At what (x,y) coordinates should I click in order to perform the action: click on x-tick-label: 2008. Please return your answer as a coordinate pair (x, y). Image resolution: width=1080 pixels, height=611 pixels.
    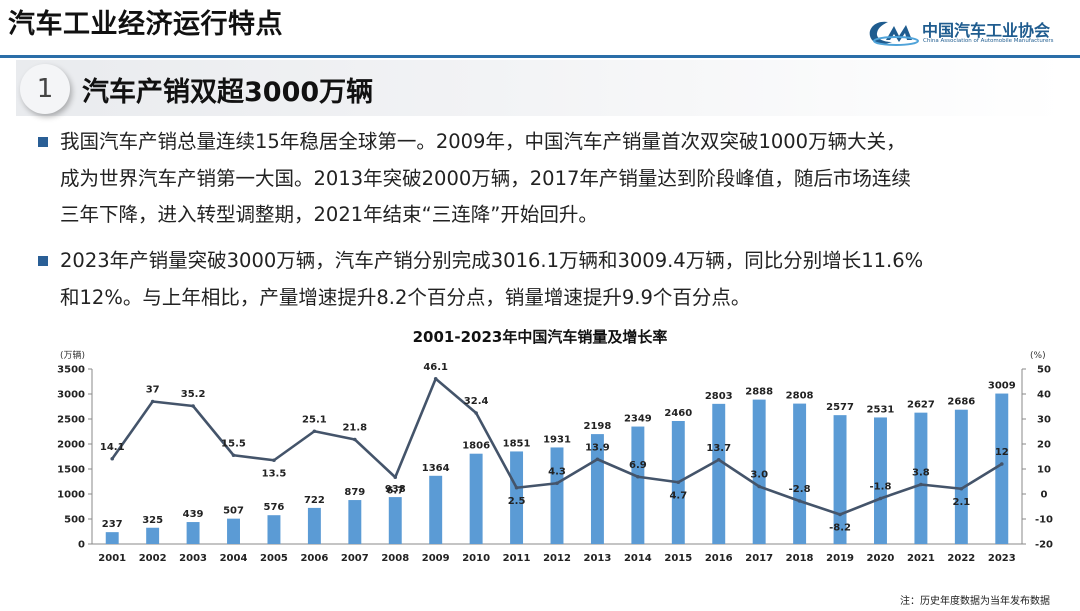
    Looking at the image, I should click on (395, 558).